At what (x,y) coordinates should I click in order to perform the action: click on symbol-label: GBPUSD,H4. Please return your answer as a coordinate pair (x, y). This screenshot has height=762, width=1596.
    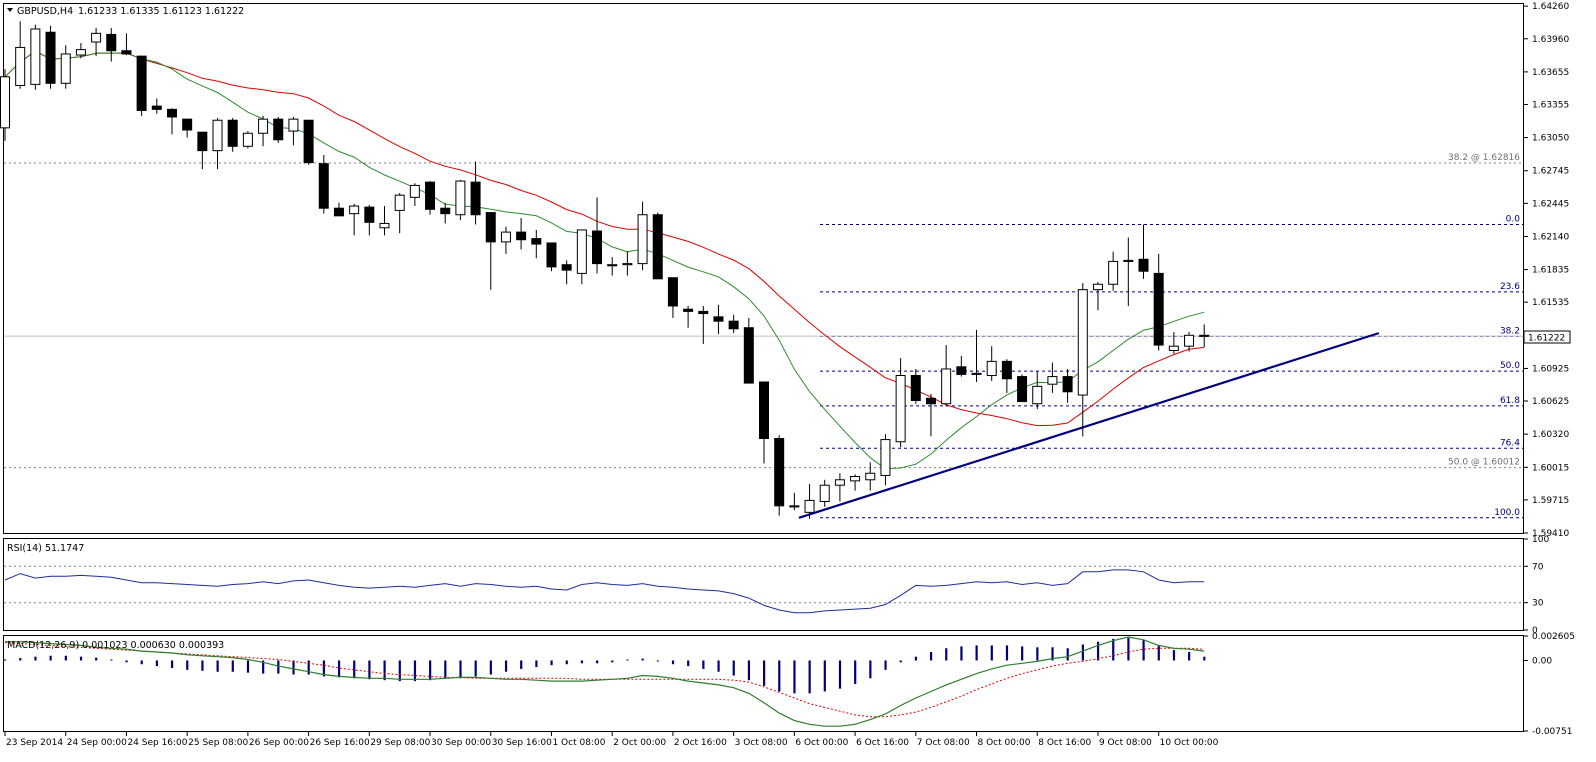
    Looking at the image, I should click on (45, 11).